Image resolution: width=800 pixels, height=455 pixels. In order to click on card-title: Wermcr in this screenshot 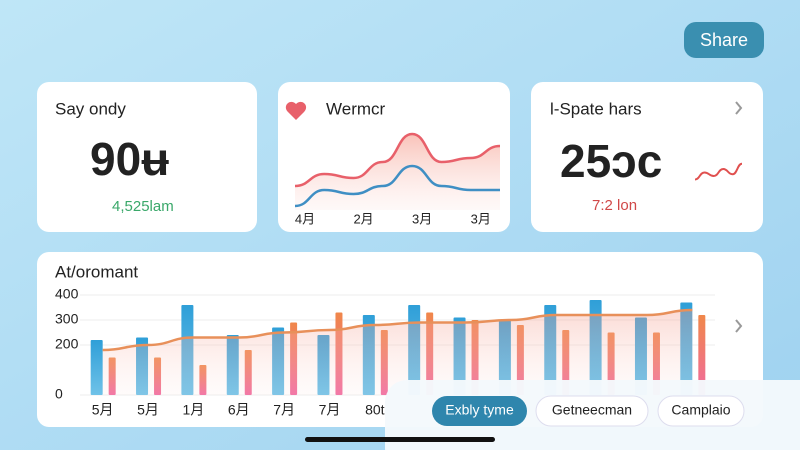, I will do `click(356, 108)`.